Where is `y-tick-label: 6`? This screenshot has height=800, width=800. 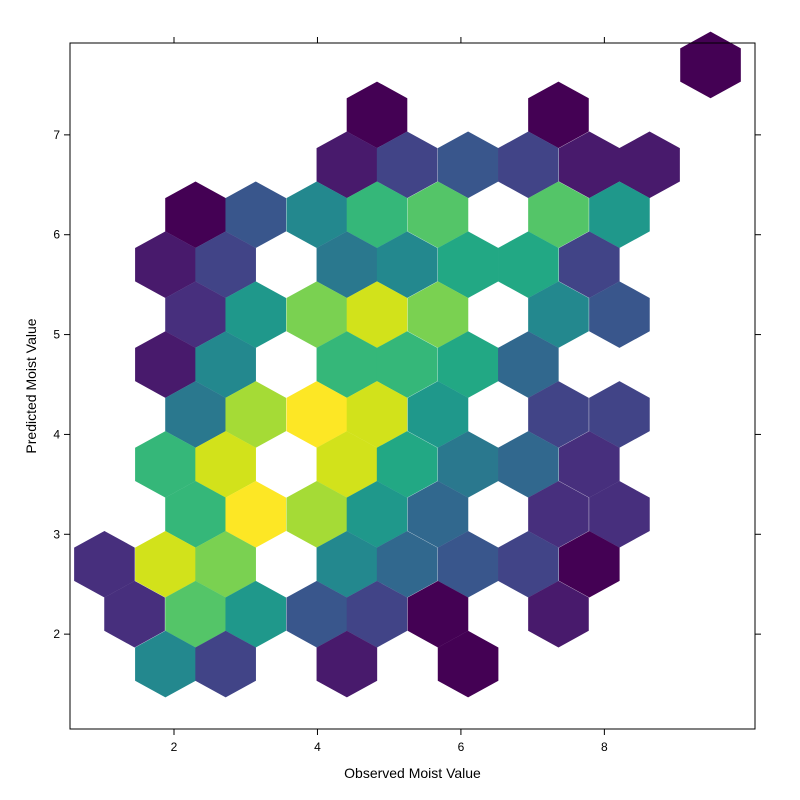 y-tick-label: 6 is located at coordinates (56, 235).